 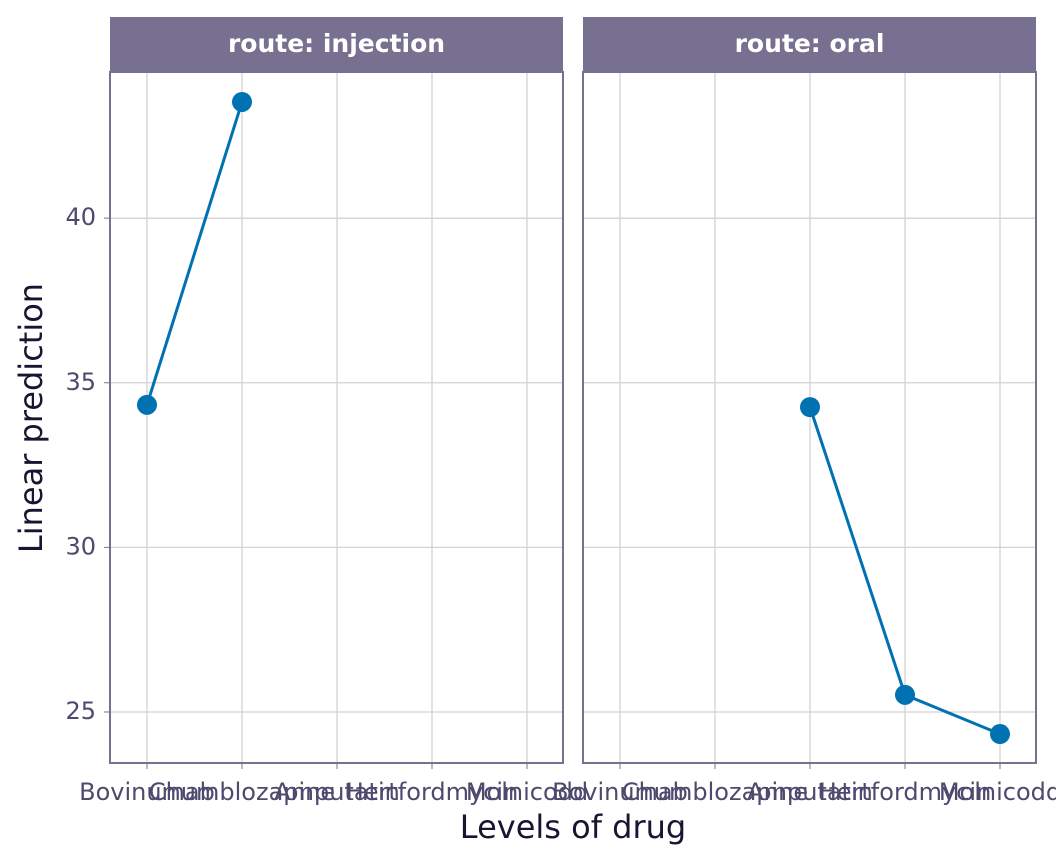 What do you see at coordinates (80, 711) in the screenshot?
I see `y-tick-label: 25` at bounding box center [80, 711].